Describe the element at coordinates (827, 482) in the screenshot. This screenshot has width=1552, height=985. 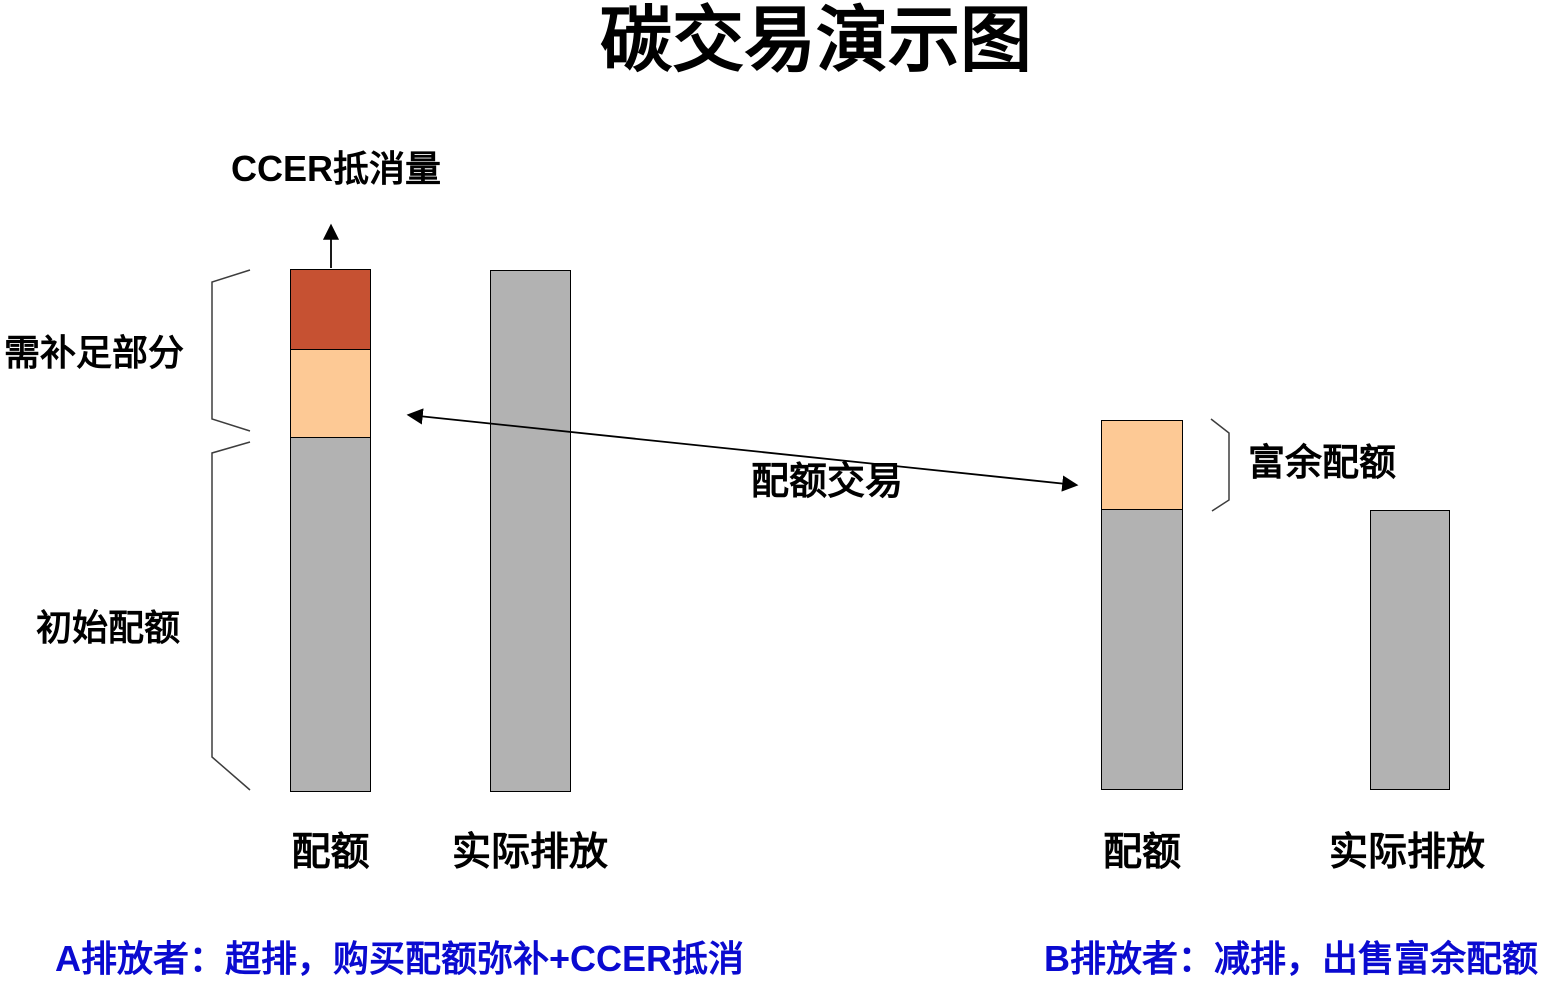
I see `quota-trade-label: 配额交易` at that location.